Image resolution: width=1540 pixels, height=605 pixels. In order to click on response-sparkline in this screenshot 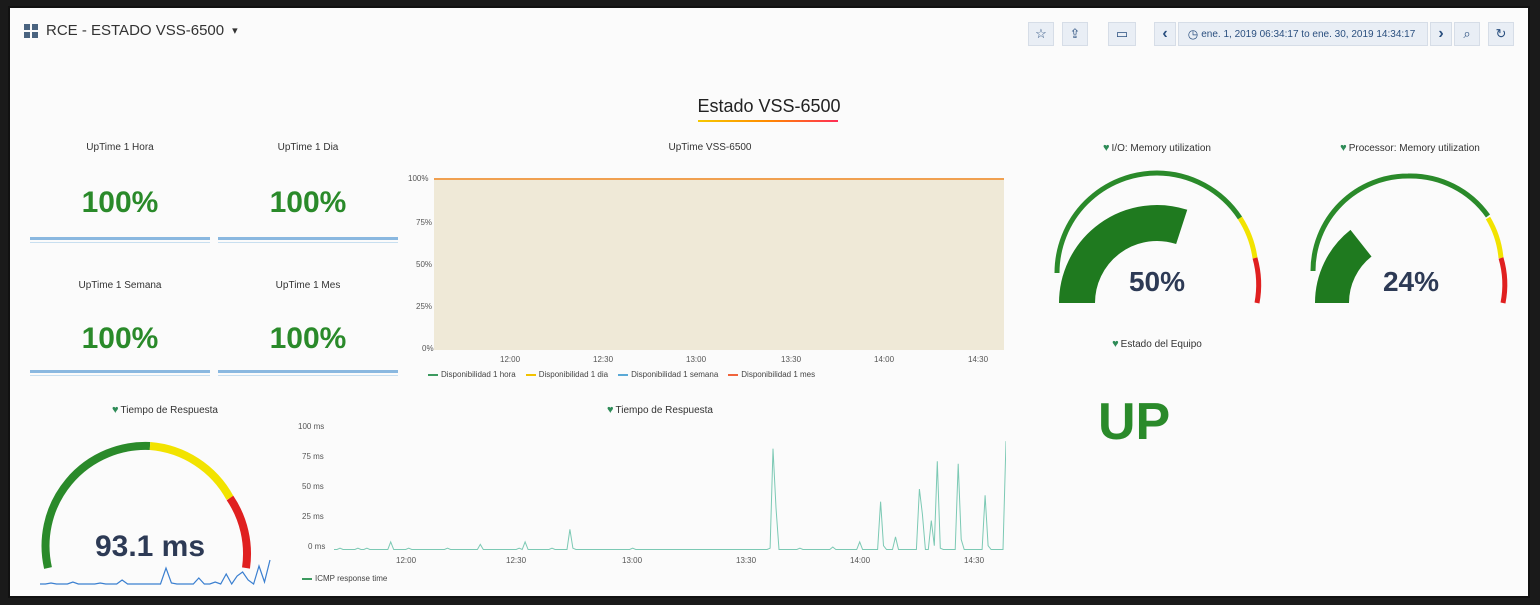, I will do `click(155, 572)`.